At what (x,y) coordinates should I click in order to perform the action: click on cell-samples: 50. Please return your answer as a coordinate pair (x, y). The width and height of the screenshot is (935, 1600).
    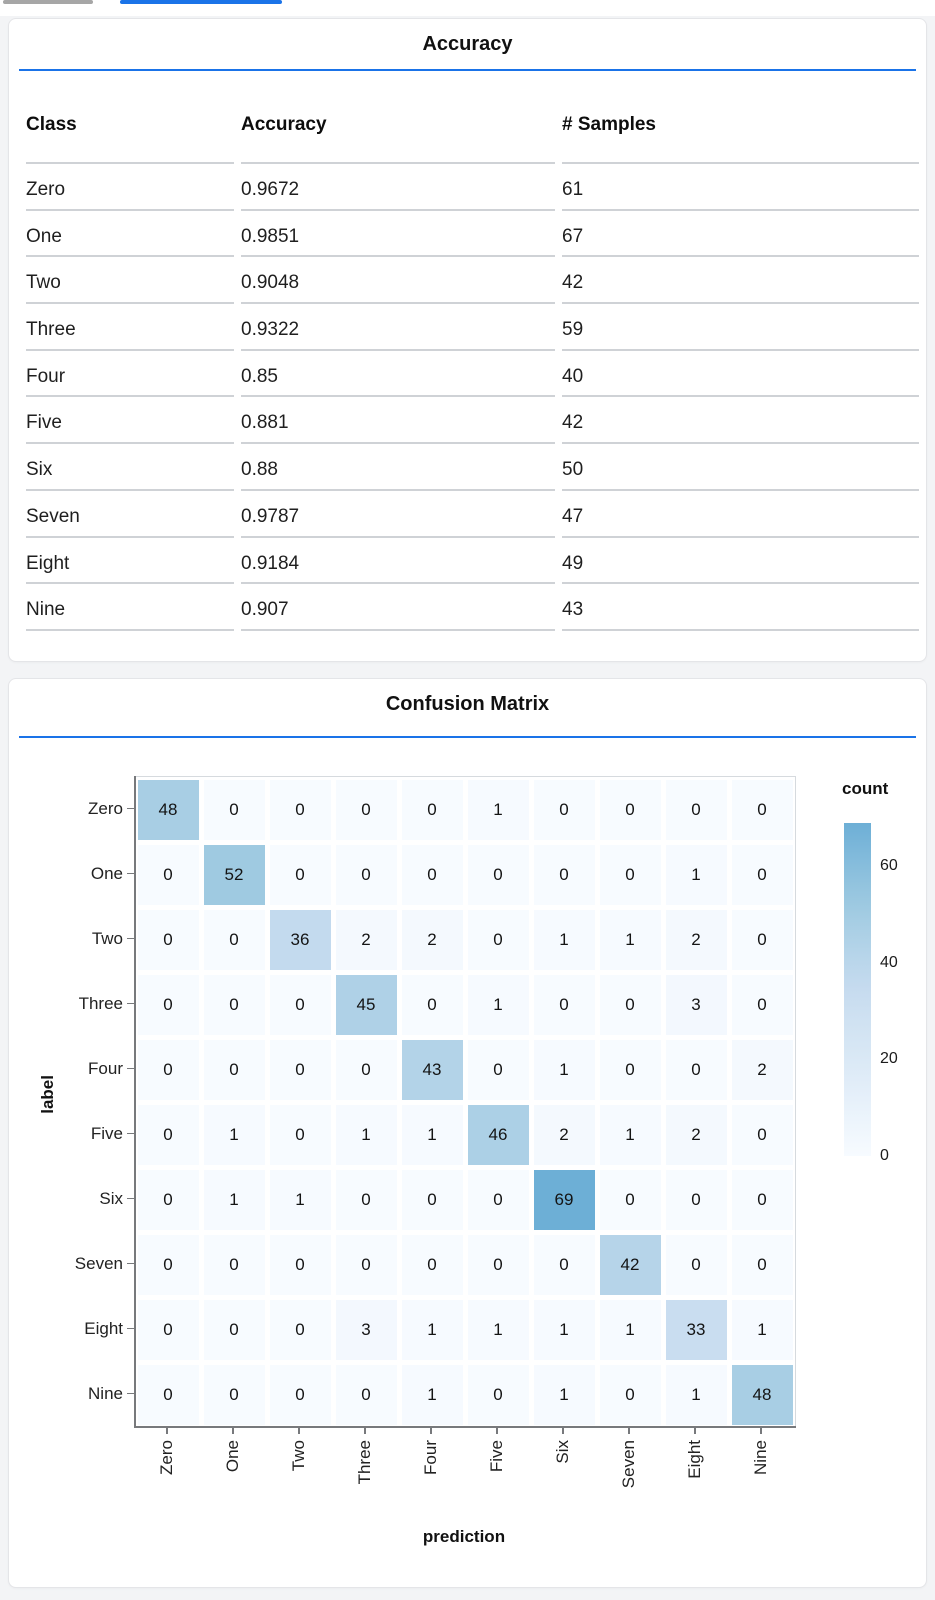
    Looking at the image, I should click on (740, 467).